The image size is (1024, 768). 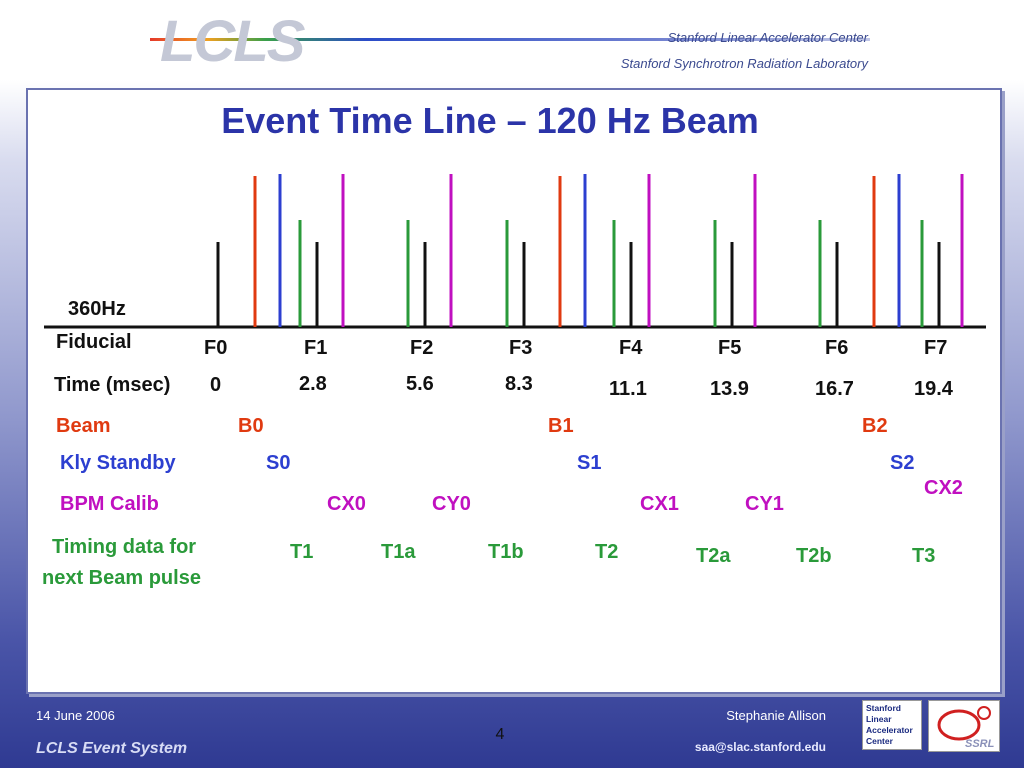 I want to click on bpm-event-cx1: CX1, so click(x=659, y=504).